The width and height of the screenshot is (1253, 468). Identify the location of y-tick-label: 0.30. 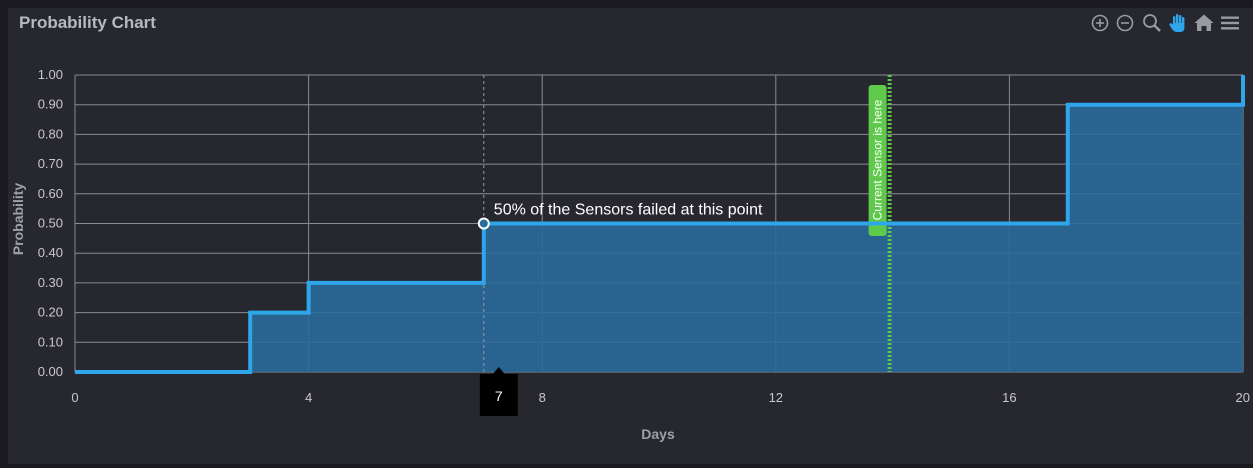
(50, 282).